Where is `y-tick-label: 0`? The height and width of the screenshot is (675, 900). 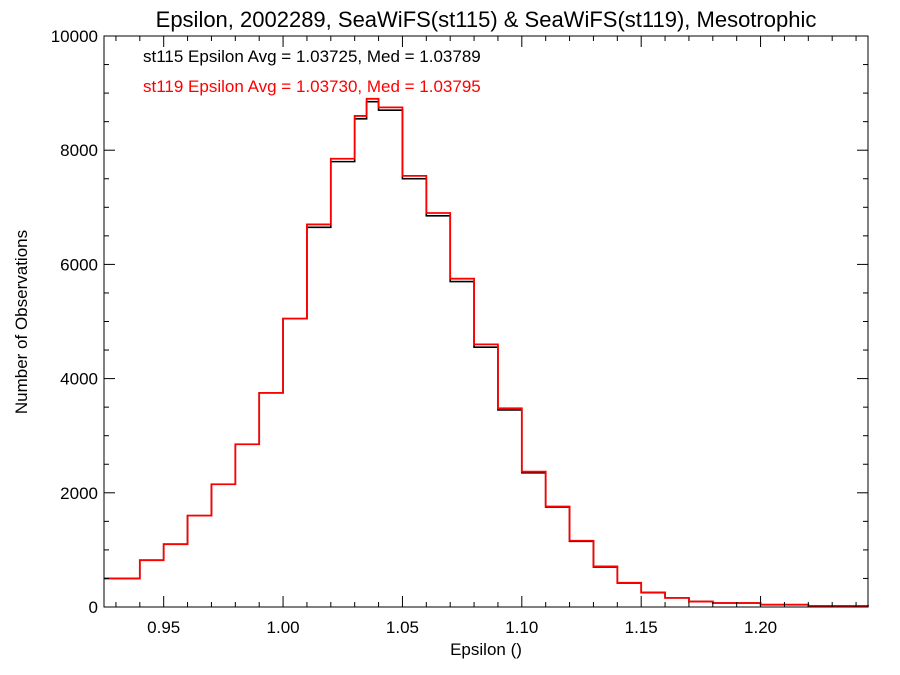
y-tick-label: 0 is located at coordinates (93, 607).